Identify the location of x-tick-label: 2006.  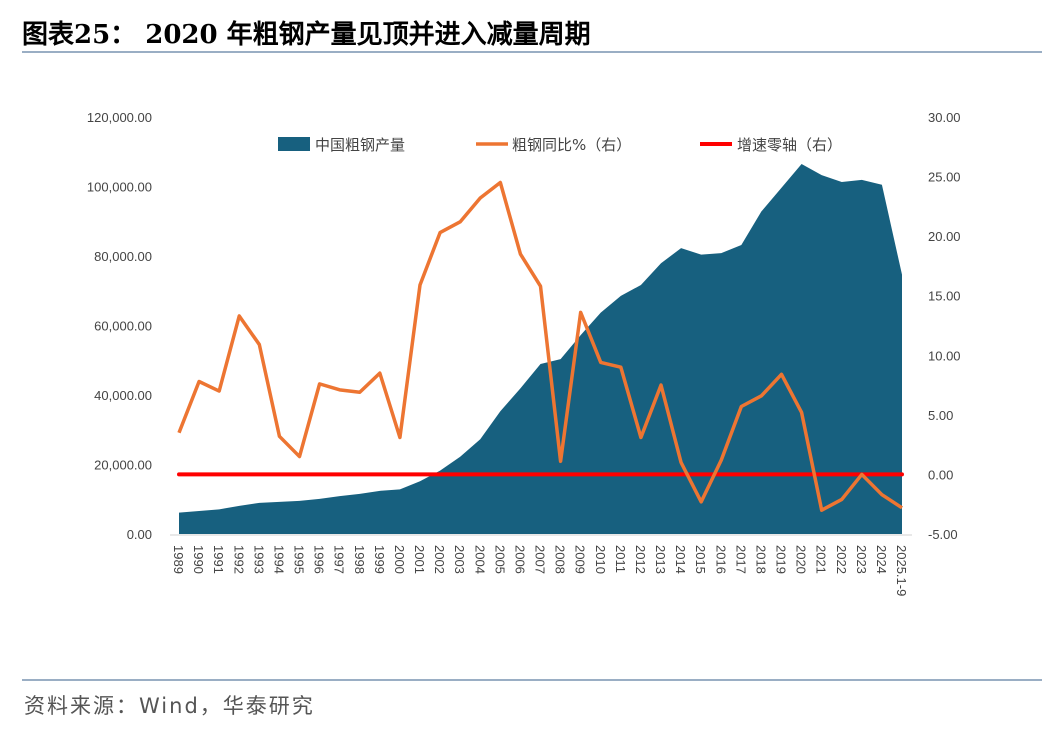
(519, 559).